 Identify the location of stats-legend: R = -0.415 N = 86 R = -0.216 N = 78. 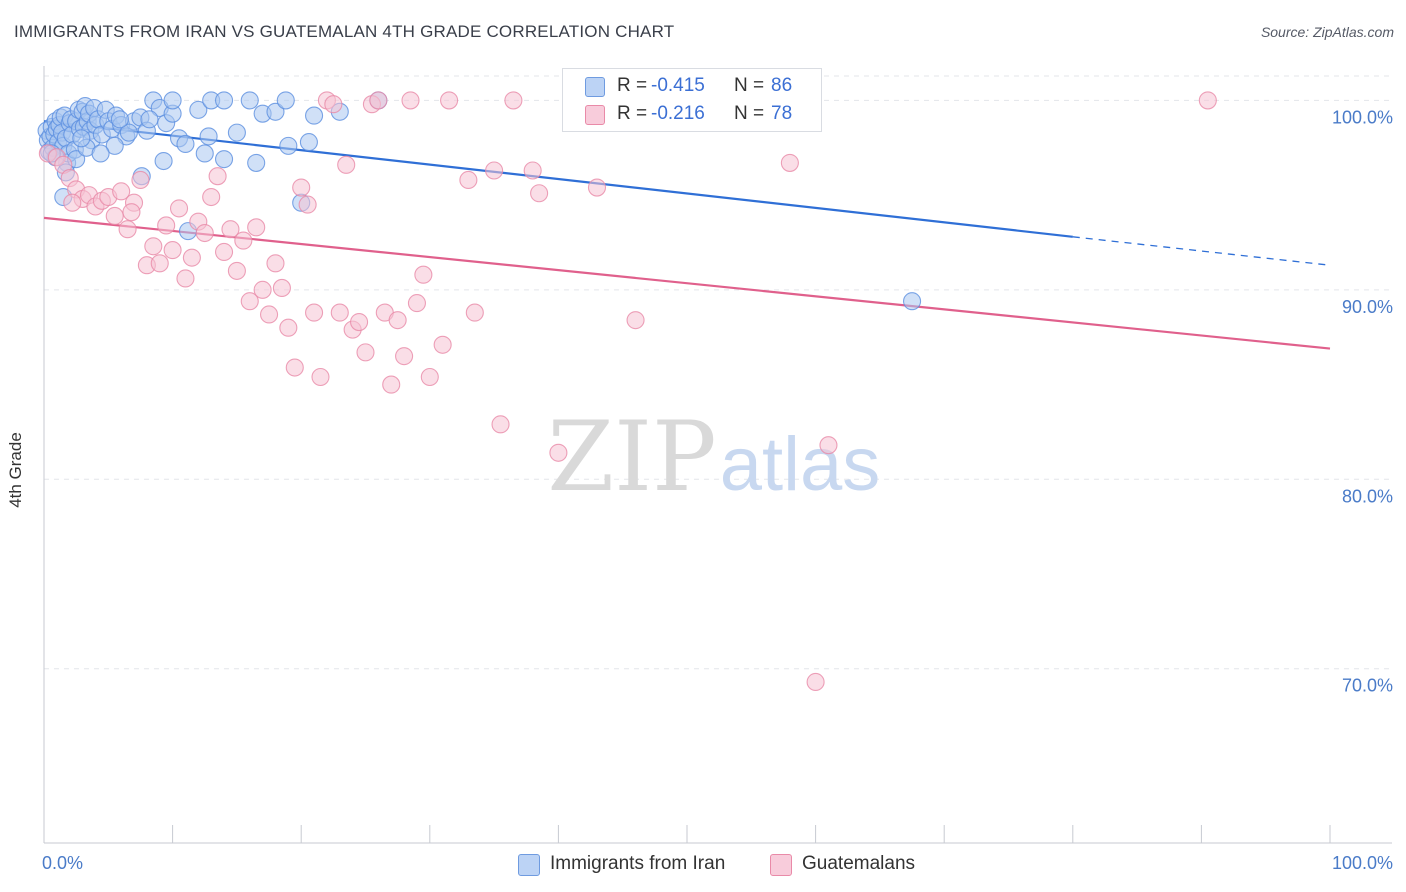
(692, 100).